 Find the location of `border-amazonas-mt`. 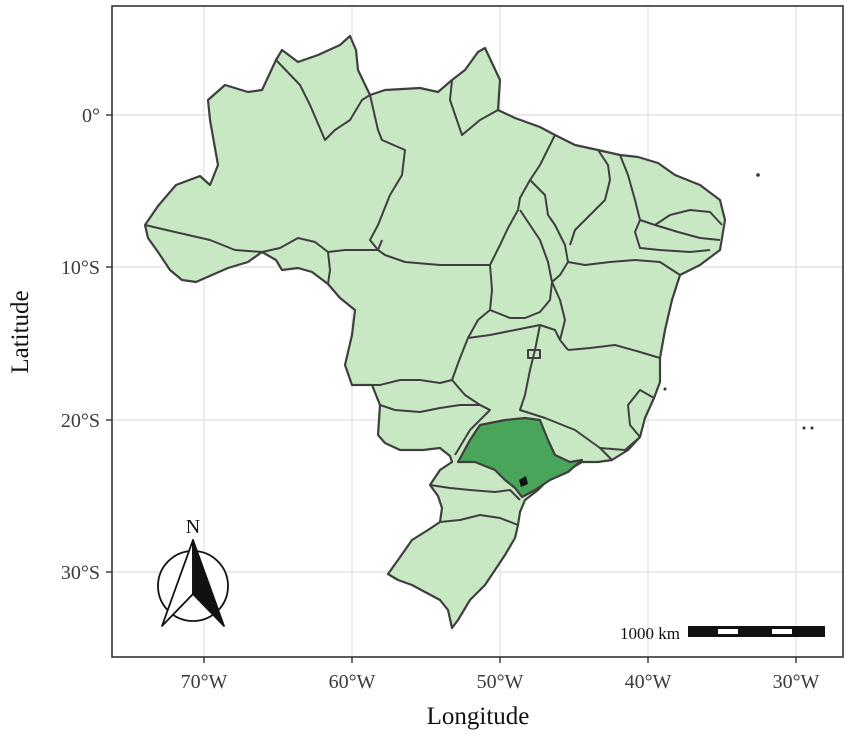

border-amazonas-mt is located at coordinates (355, 246).